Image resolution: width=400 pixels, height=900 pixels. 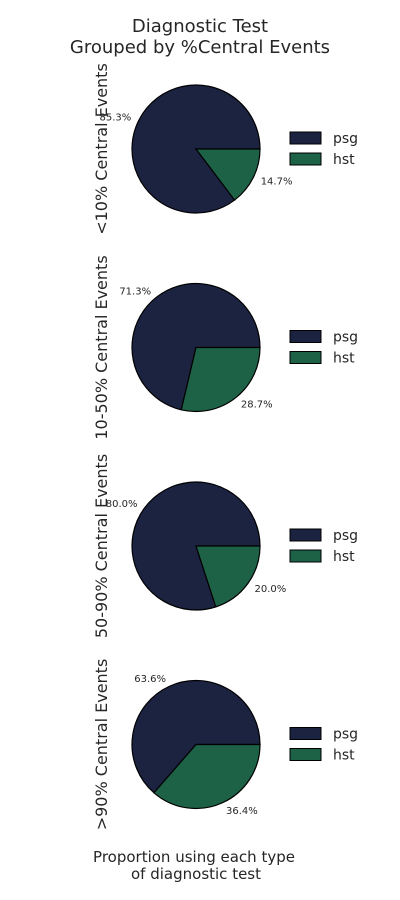 I want to click on pie-percent-label-hst: 14.7%, so click(x=277, y=182).